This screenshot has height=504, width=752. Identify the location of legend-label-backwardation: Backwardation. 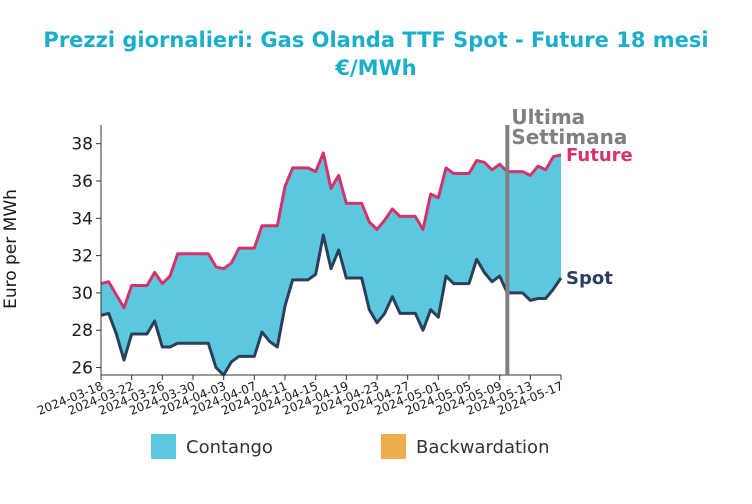
(482, 447).